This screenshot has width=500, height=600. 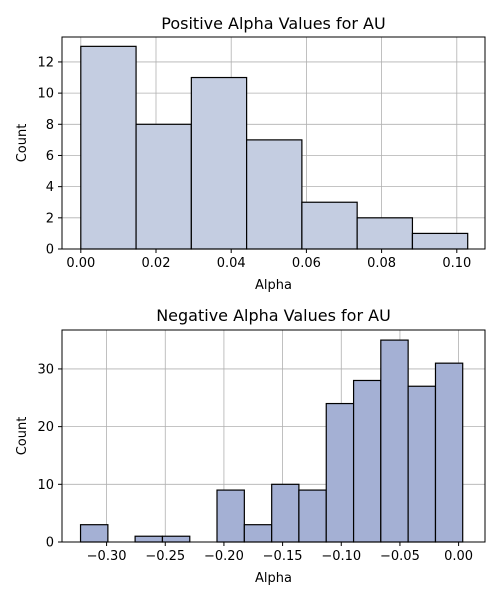 What do you see at coordinates (107, 556) in the screenshot?
I see `x-tick-label: −0.30` at bounding box center [107, 556].